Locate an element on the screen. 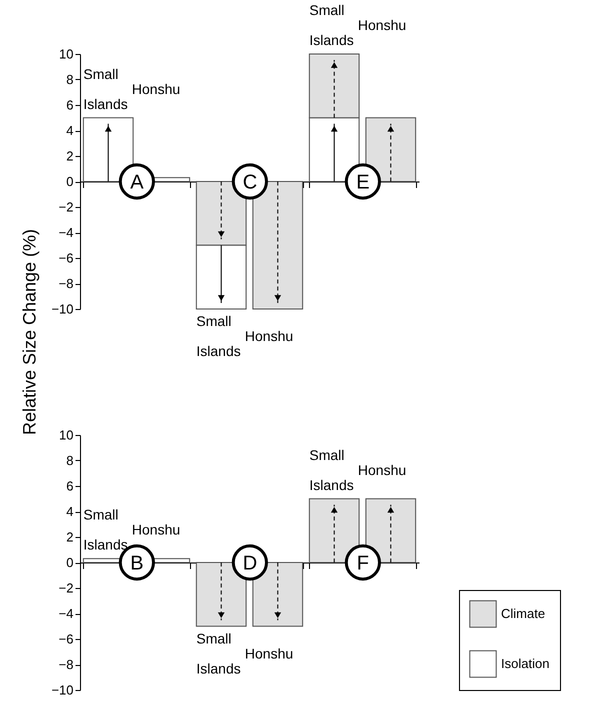 This screenshot has height=711, width=609. legend-label: Climate is located at coordinates (523, 613).